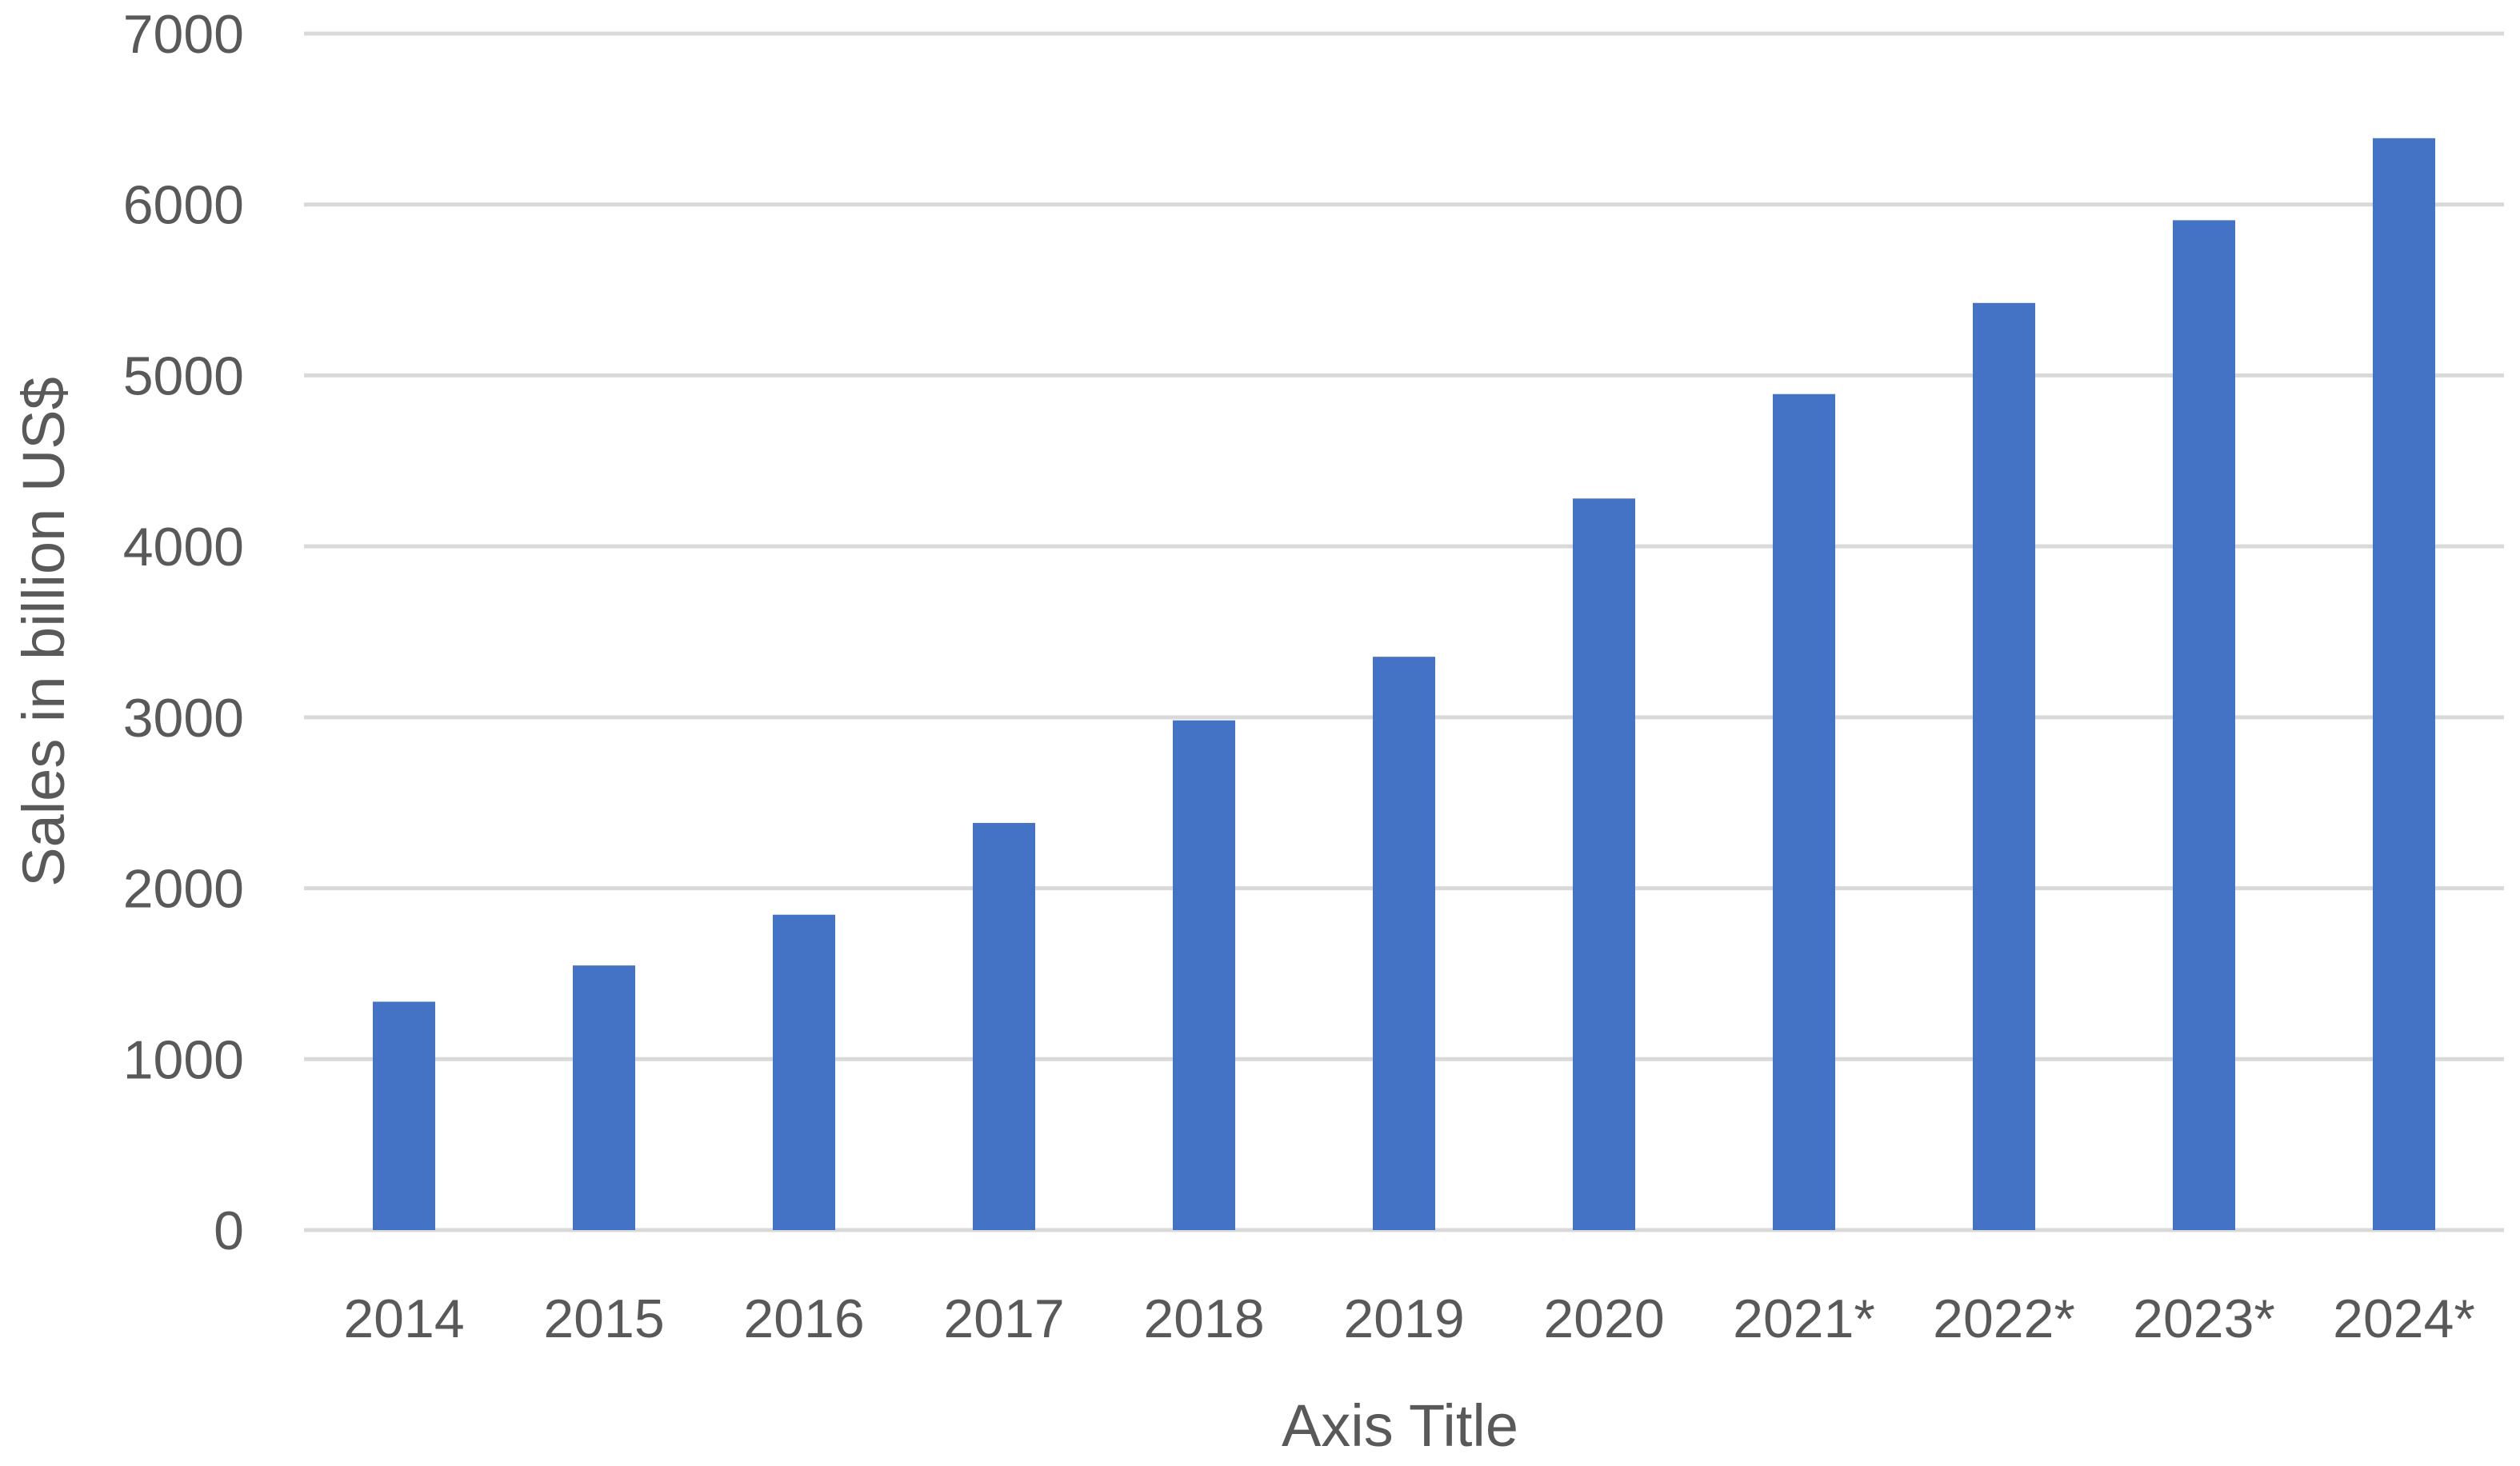 Image resolution: width=2520 pixels, height=1466 pixels. Describe the element at coordinates (1204, 975) in the screenshot. I see `bar-2018` at that location.